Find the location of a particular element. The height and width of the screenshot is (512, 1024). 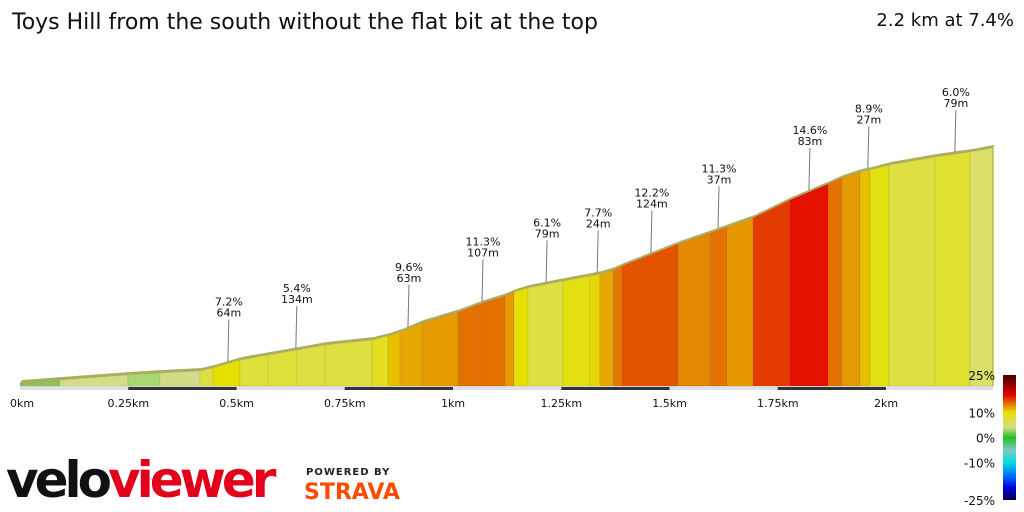

annotation-gradient: 14.6% is located at coordinates (809, 130).